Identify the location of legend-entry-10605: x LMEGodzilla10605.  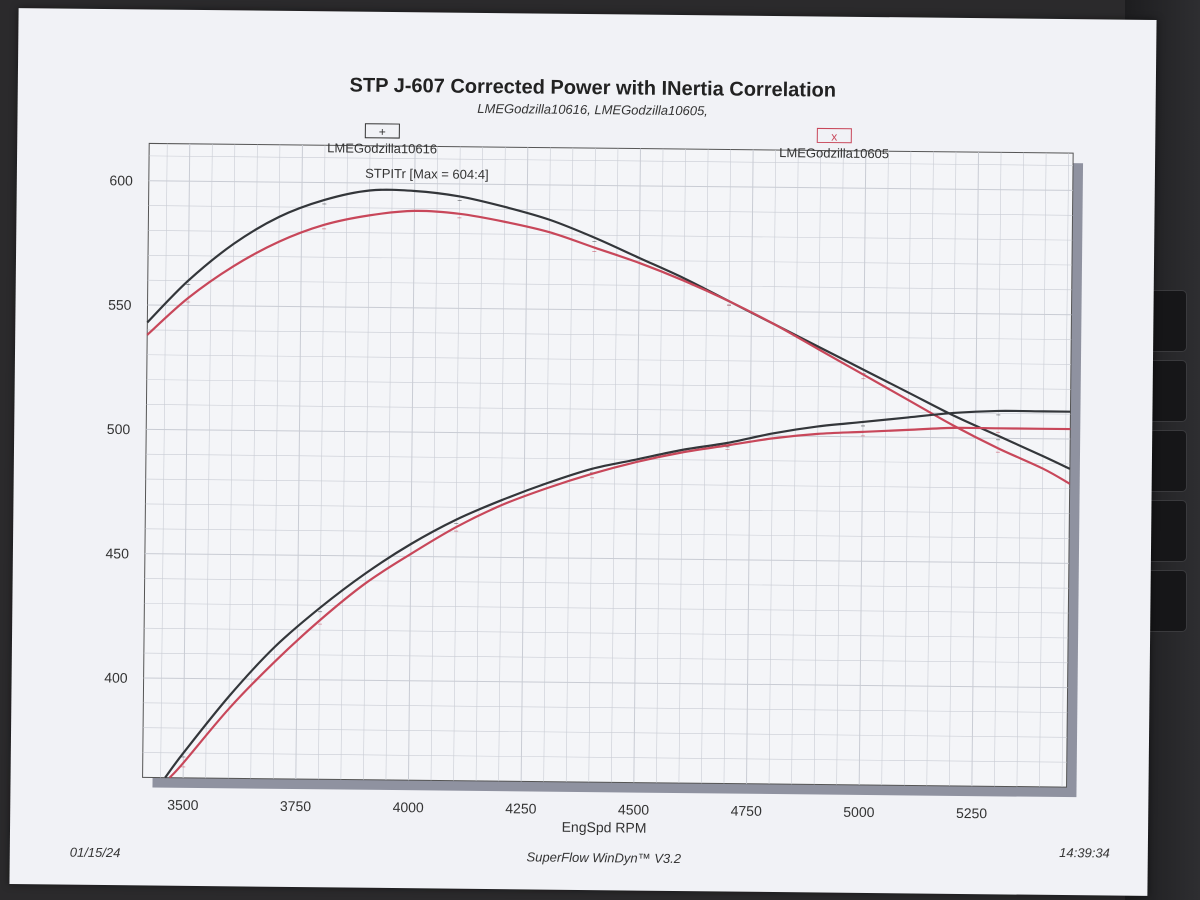
(834, 144).